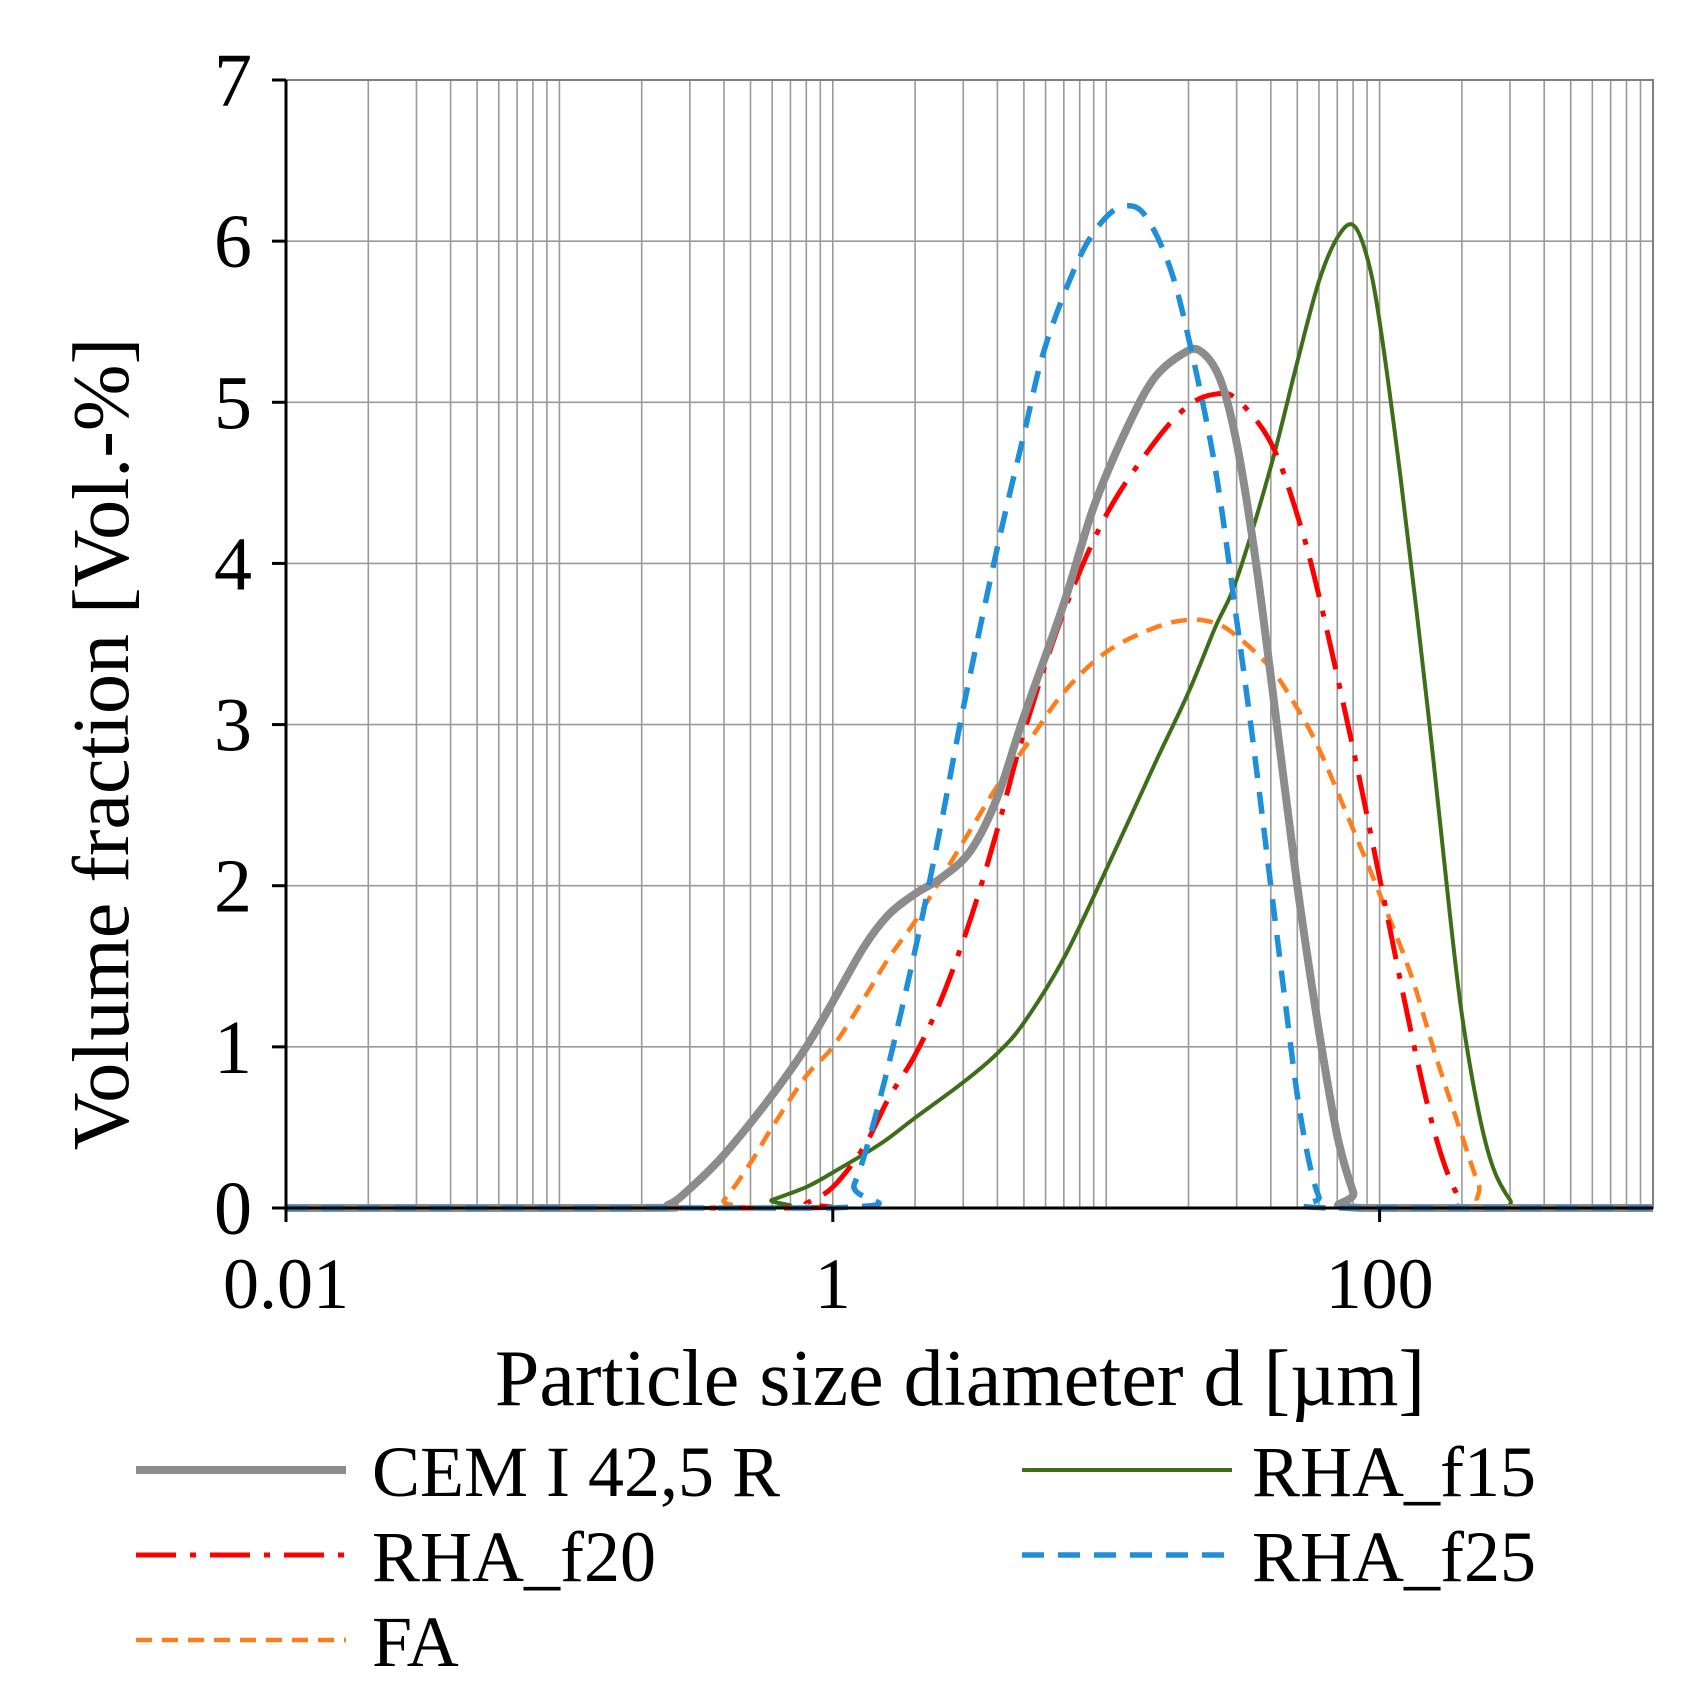 This screenshot has width=1704, height=1692. Describe the element at coordinates (233, 726) in the screenshot. I see `y-tick-label: 3` at that location.